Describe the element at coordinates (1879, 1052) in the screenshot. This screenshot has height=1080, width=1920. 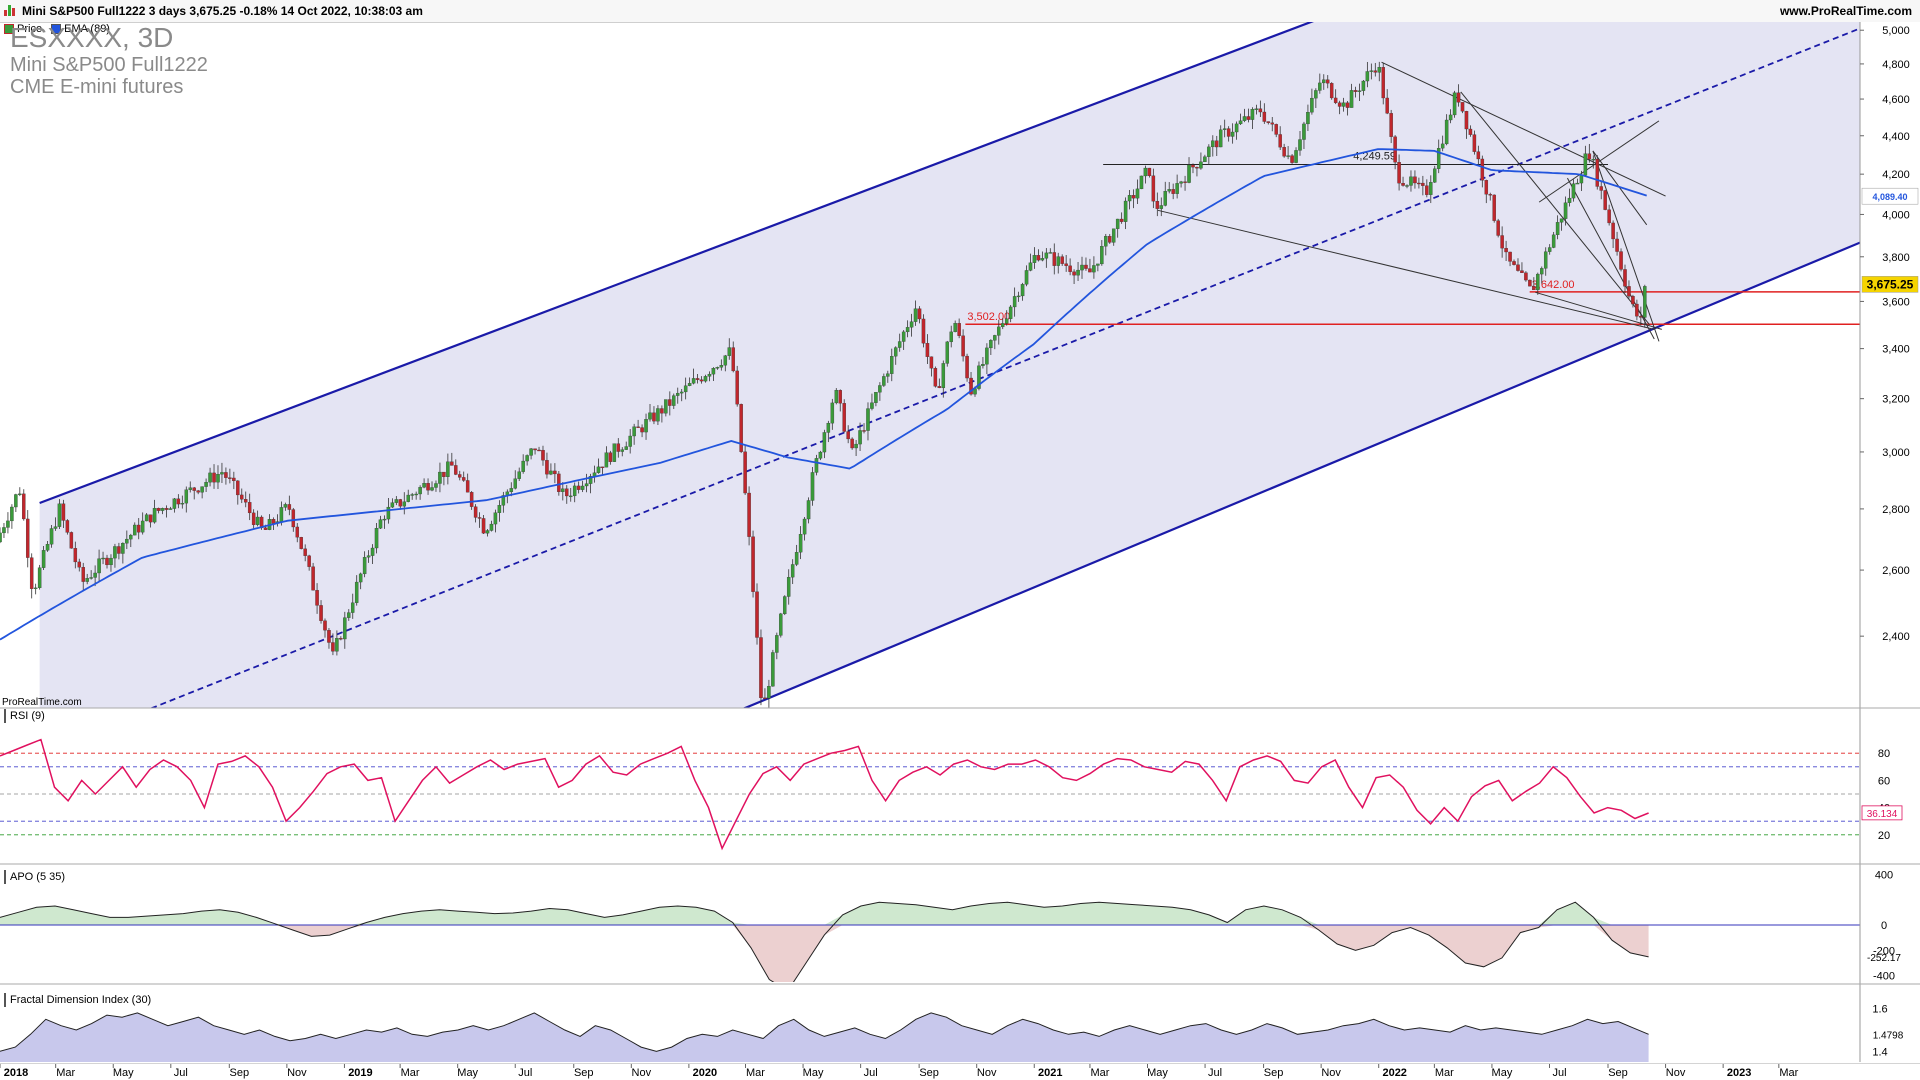
I see `fdi-tick-label: 1.4` at that location.